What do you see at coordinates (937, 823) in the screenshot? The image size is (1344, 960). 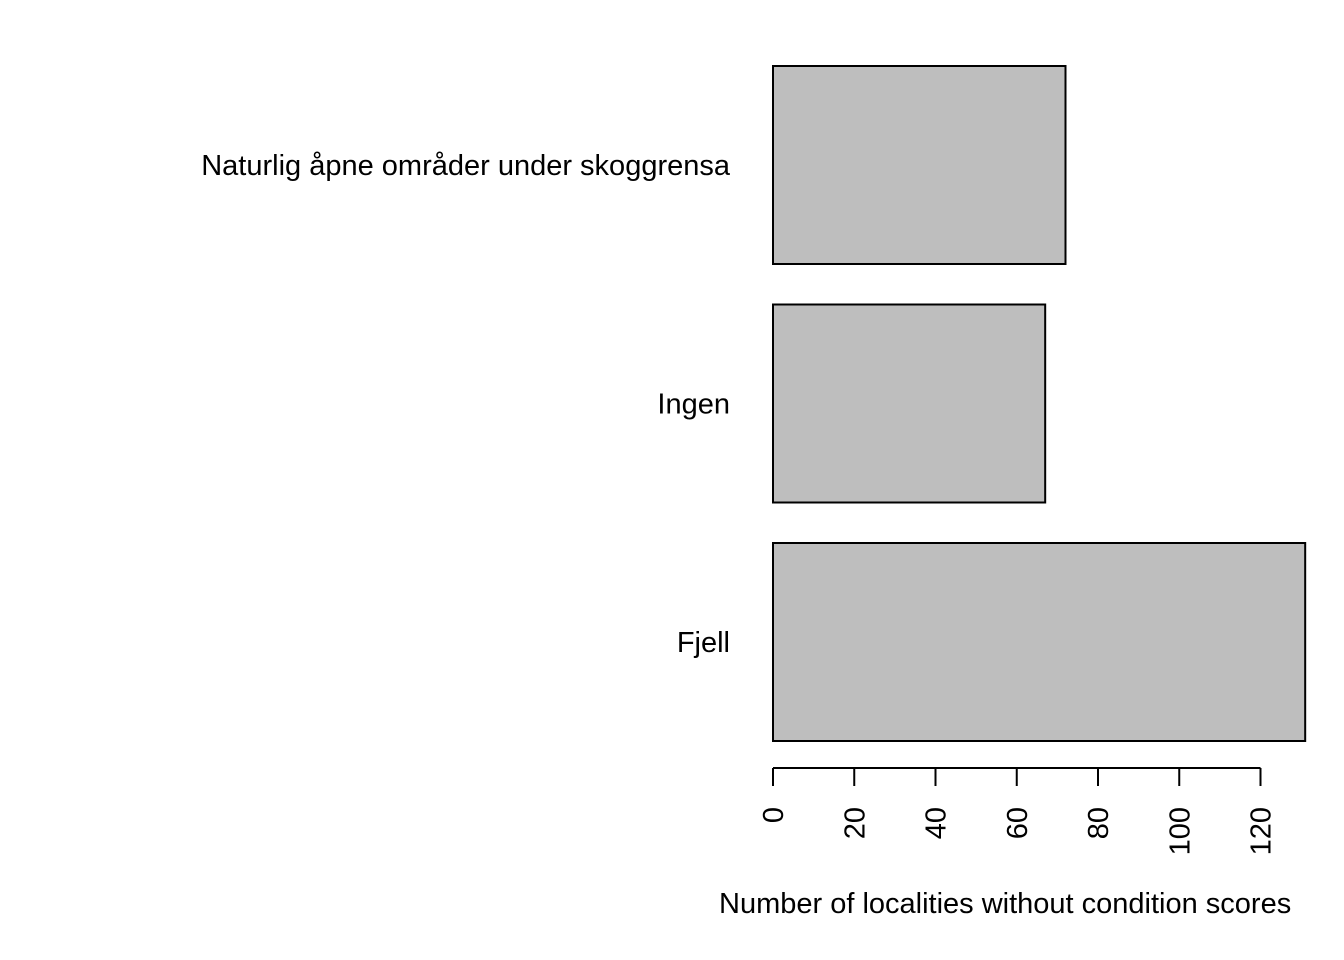 I see `x-tick-label-40: 40` at bounding box center [937, 823].